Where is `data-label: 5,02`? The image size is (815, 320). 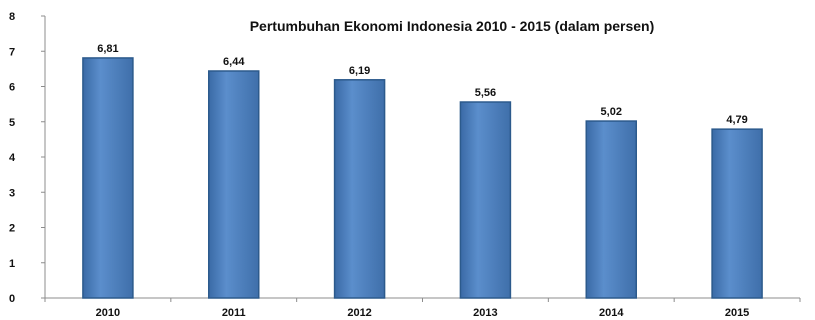 data-label: 5,02 is located at coordinates (611, 112).